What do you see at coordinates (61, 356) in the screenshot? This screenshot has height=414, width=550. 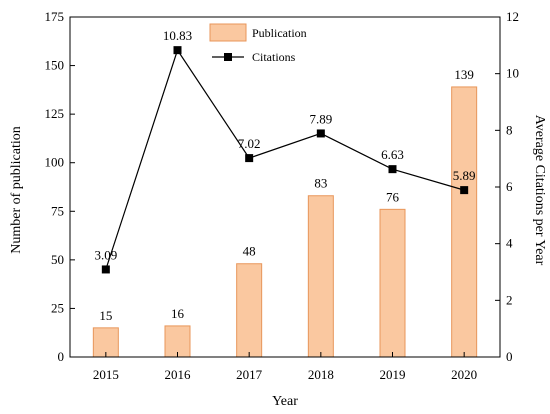 I see `y-tick-label: 0` at bounding box center [61, 356].